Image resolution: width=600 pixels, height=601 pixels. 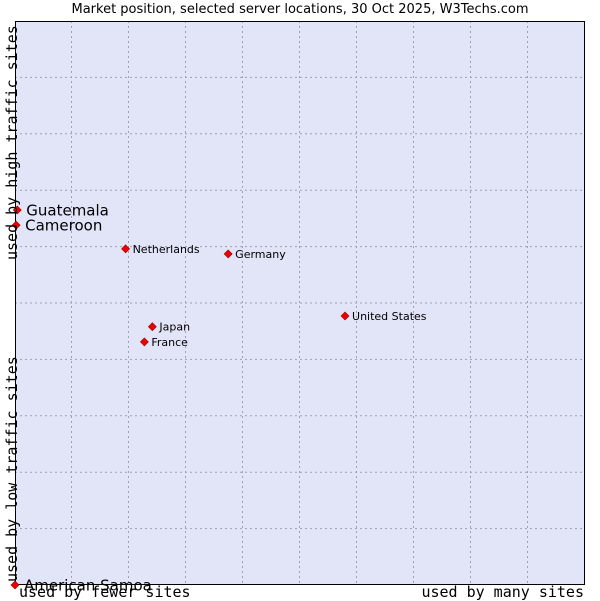 I want to click on y-axis-high-label: used by high traffic sites, so click(x=12, y=142).